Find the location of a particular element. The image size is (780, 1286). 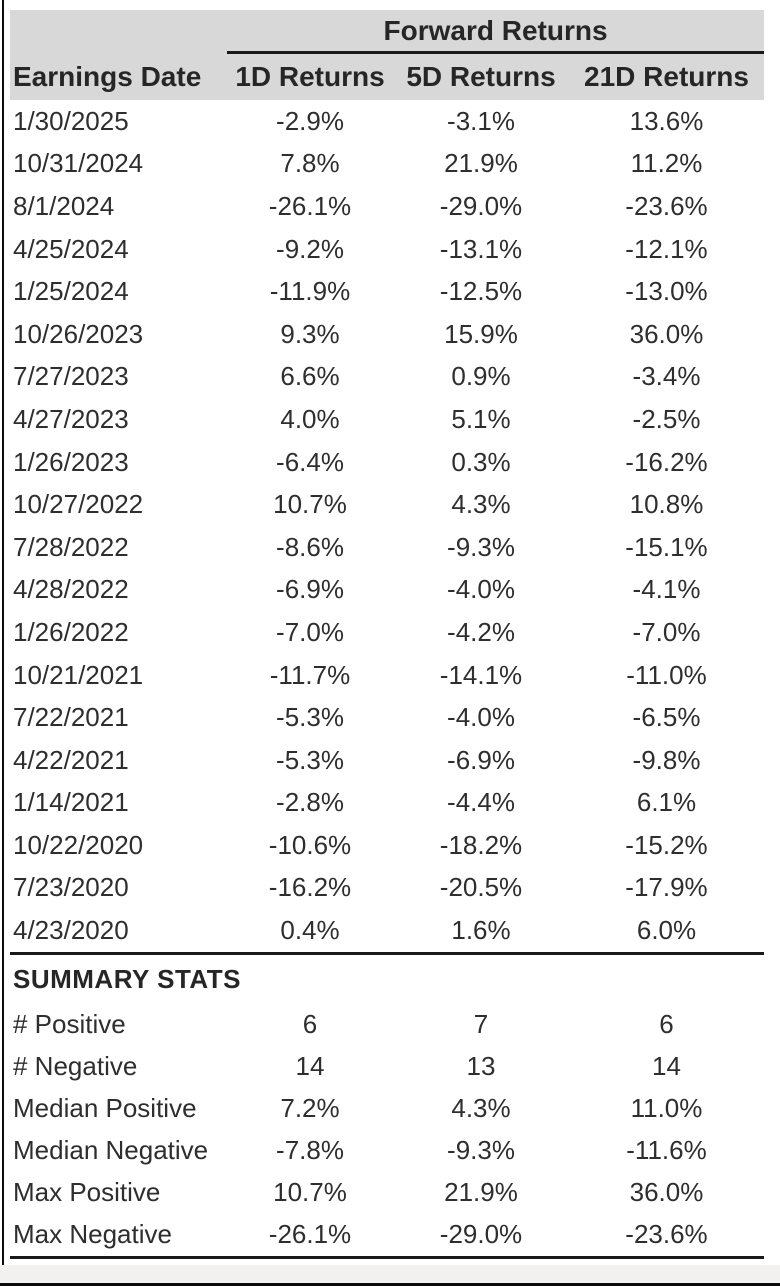

column-header-earnings-date: Earnings Date is located at coordinates (107, 76).